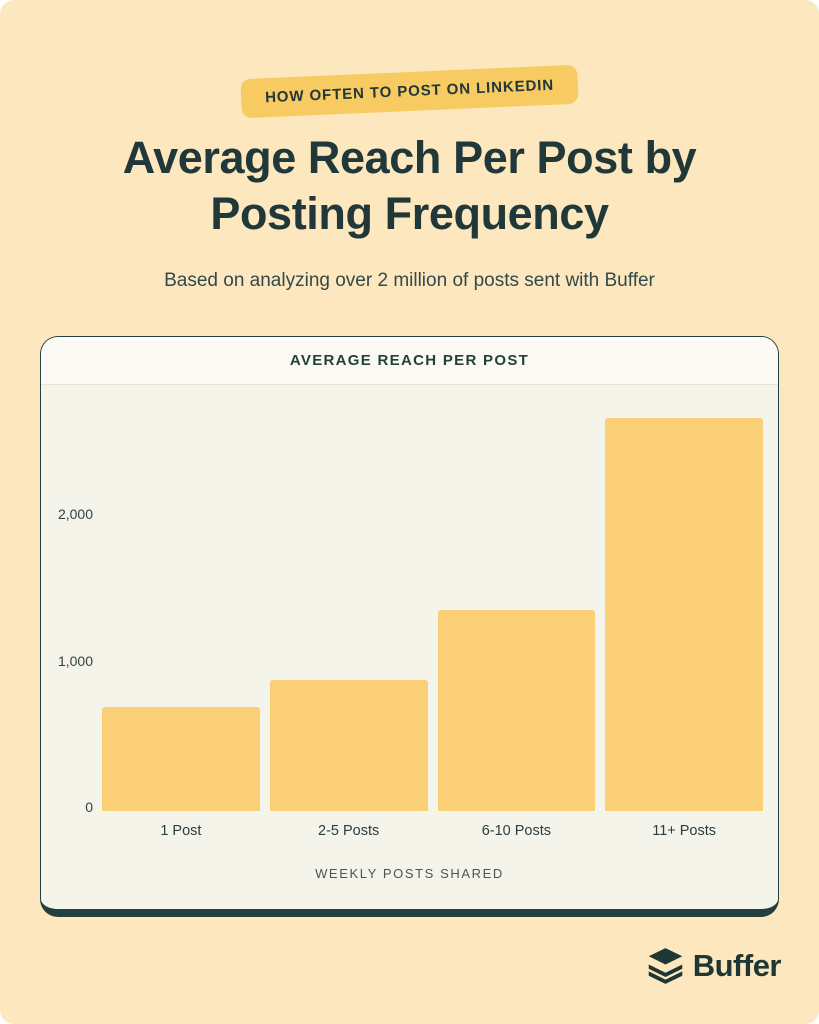  I want to click on bar-11+-posts, so click(684, 614).